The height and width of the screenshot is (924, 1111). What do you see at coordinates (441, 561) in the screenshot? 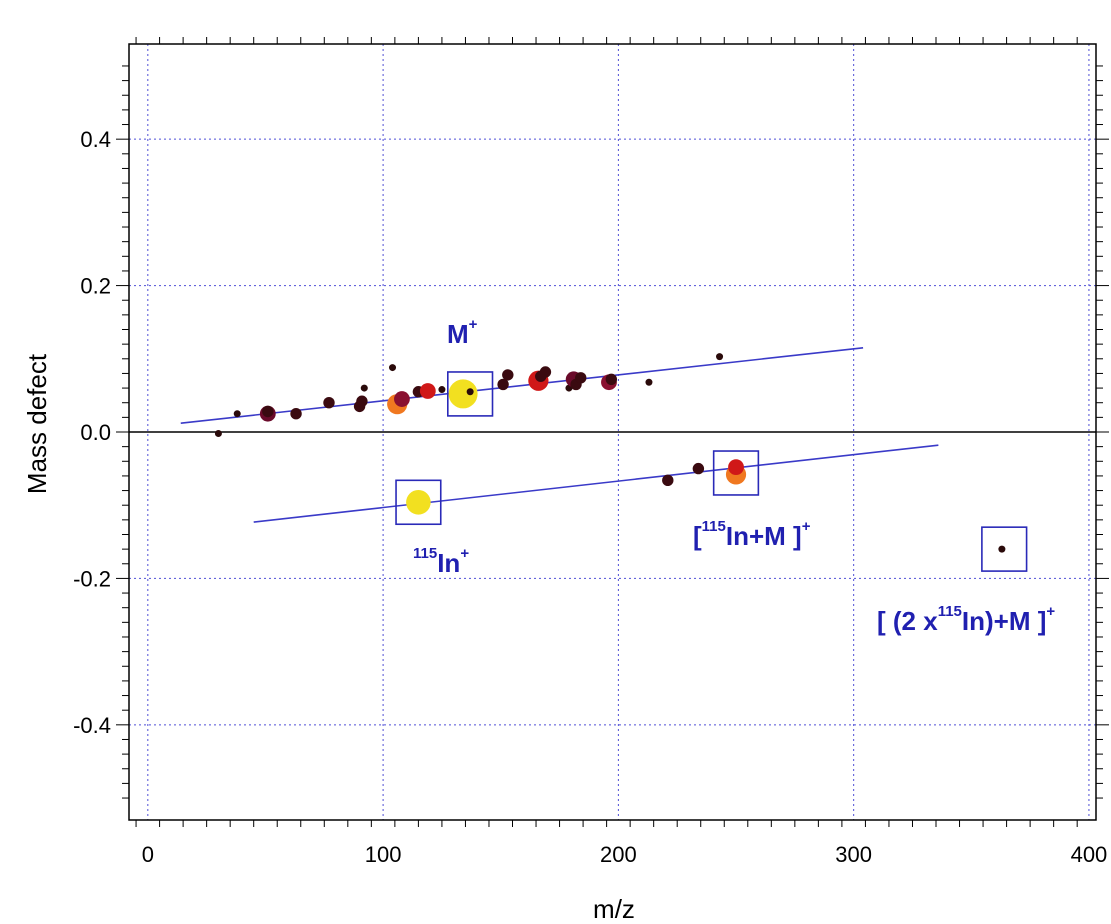
I see `annotation-indium-ion: 115In+` at bounding box center [441, 561].